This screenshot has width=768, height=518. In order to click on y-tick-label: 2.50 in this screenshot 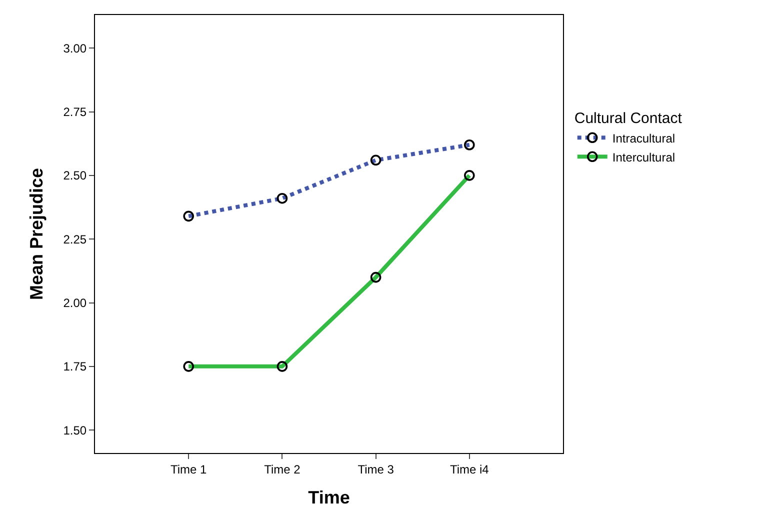, I will do `click(75, 175)`.